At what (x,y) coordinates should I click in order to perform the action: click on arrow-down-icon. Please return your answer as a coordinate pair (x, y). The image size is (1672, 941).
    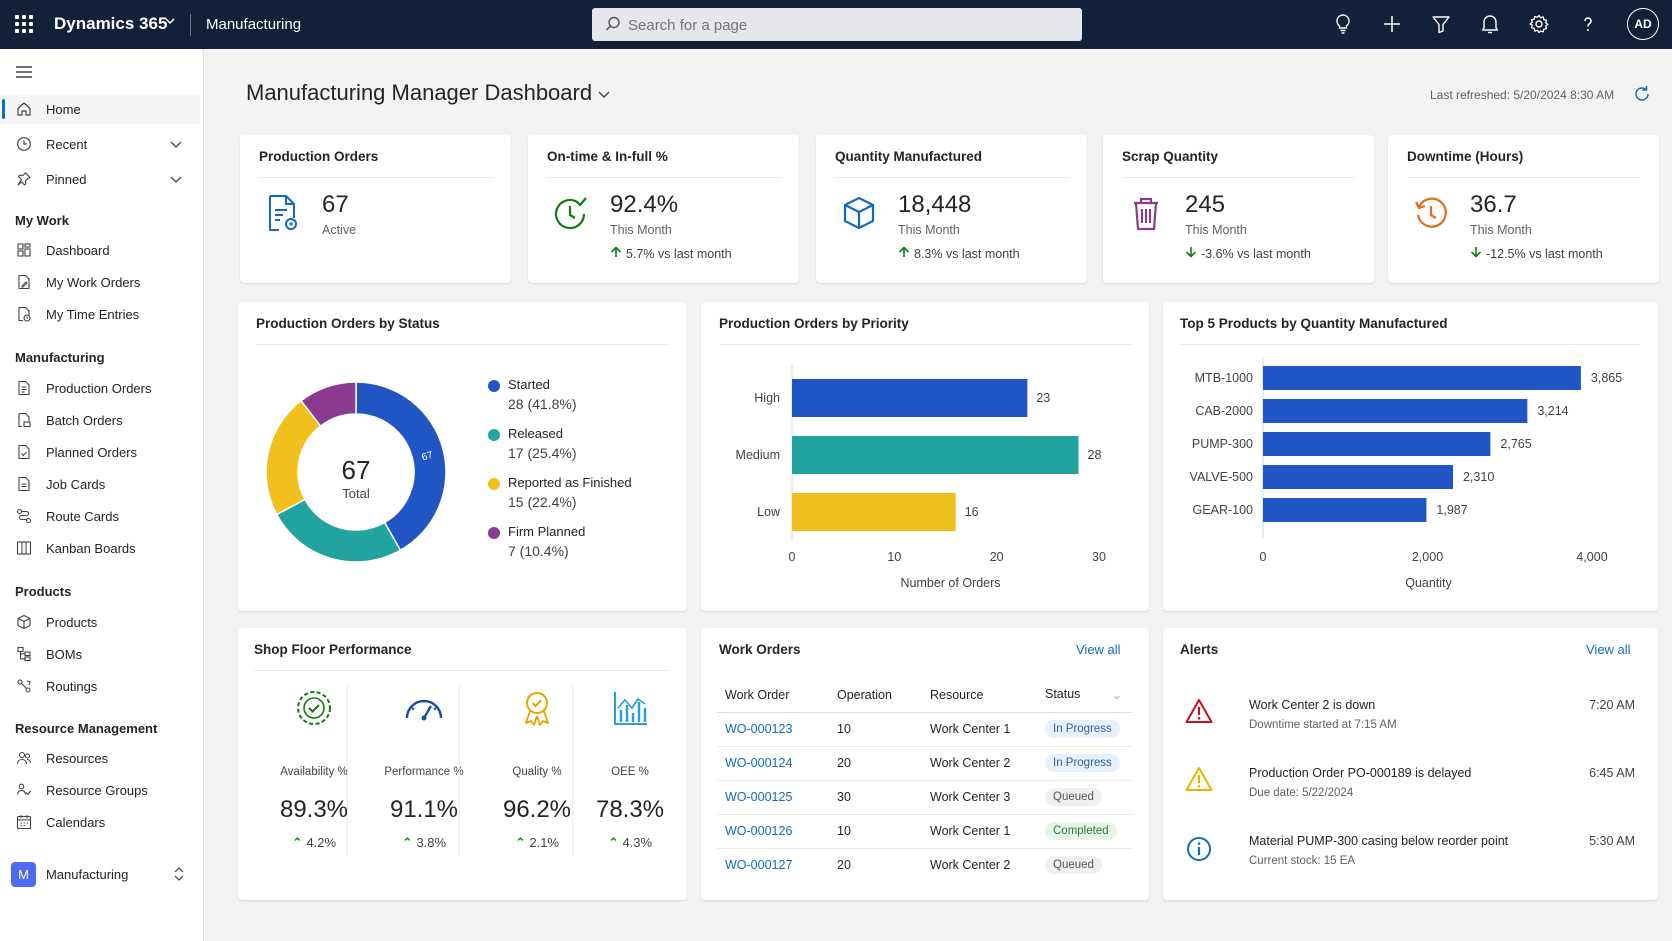
    Looking at the image, I should click on (1191, 253).